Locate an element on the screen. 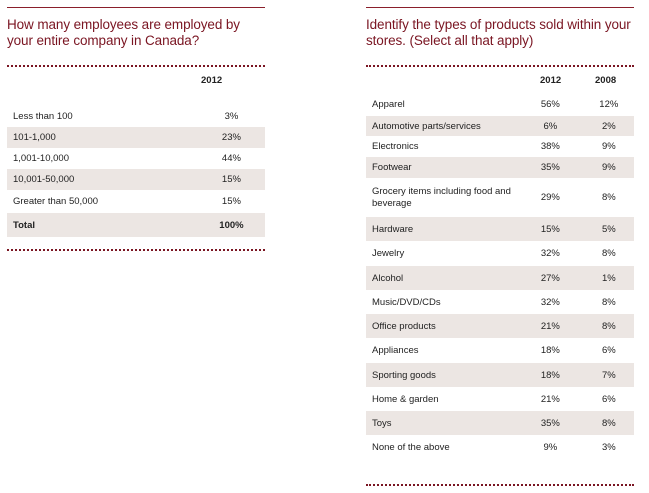  row-label: Electronics is located at coordinates (395, 146).